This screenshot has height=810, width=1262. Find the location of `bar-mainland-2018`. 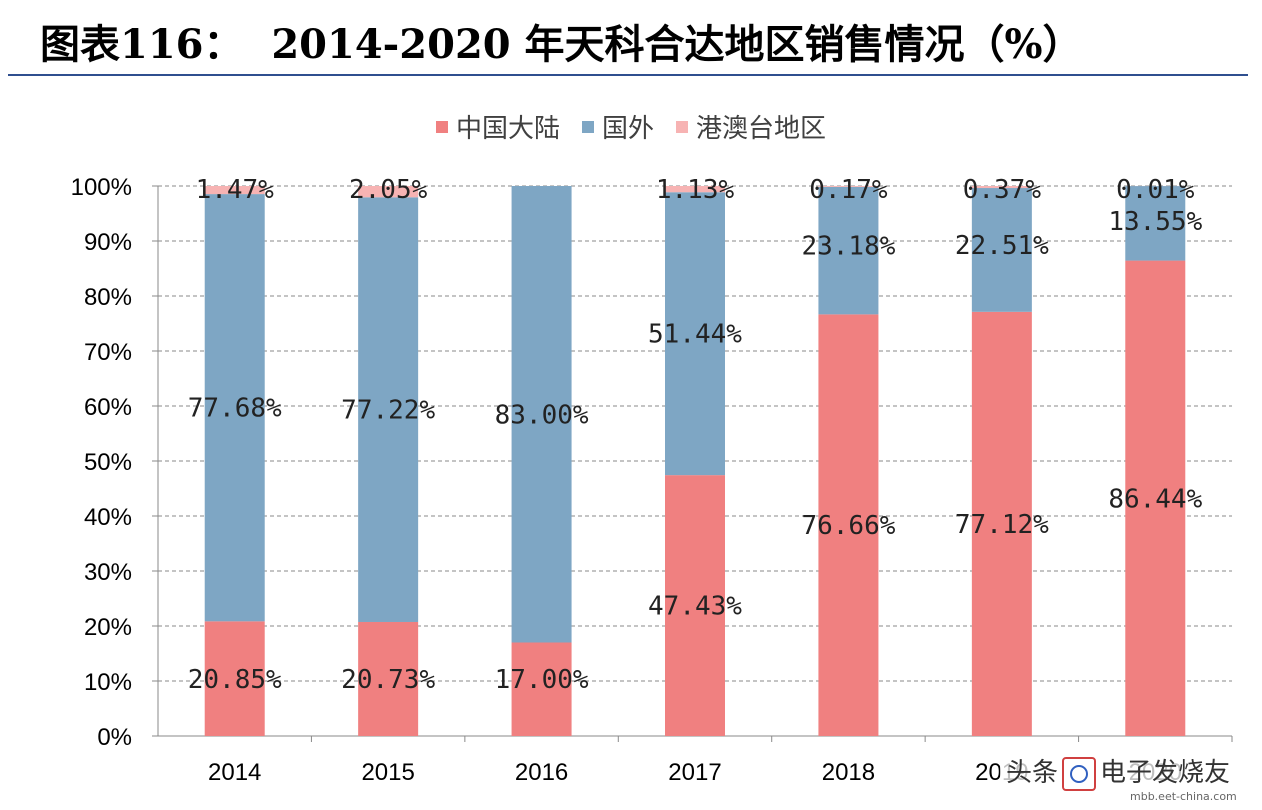

bar-mainland-2018 is located at coordinates (848, 525).